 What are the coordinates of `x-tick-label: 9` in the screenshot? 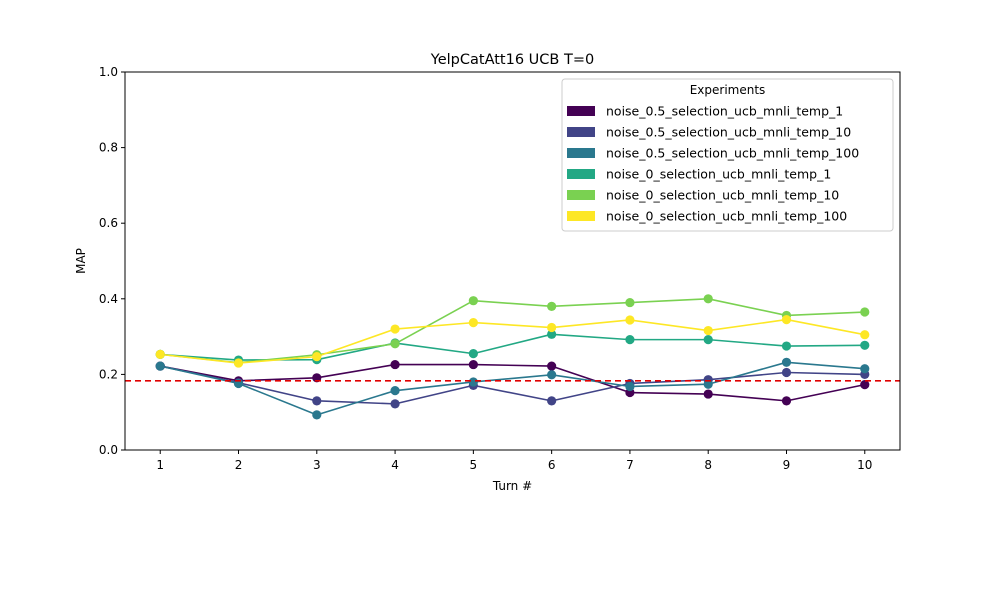 It's located at (787, 465).